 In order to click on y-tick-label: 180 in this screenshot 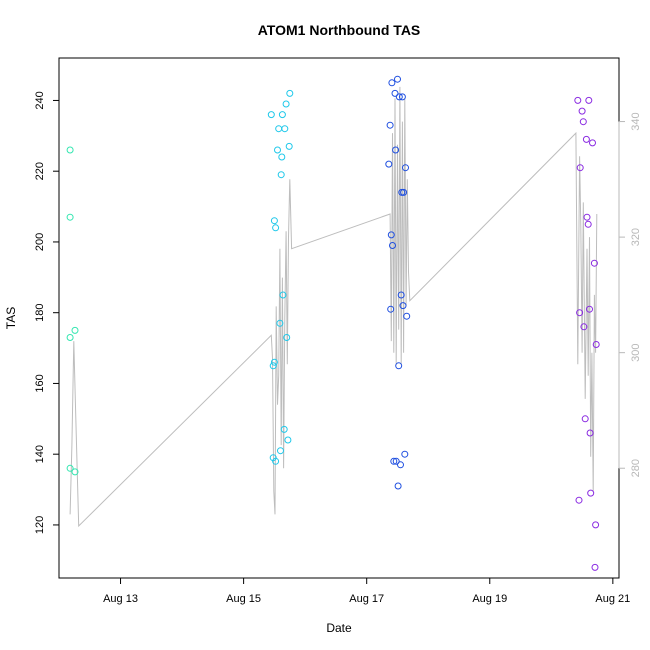, I will do `click(40, 313)`.